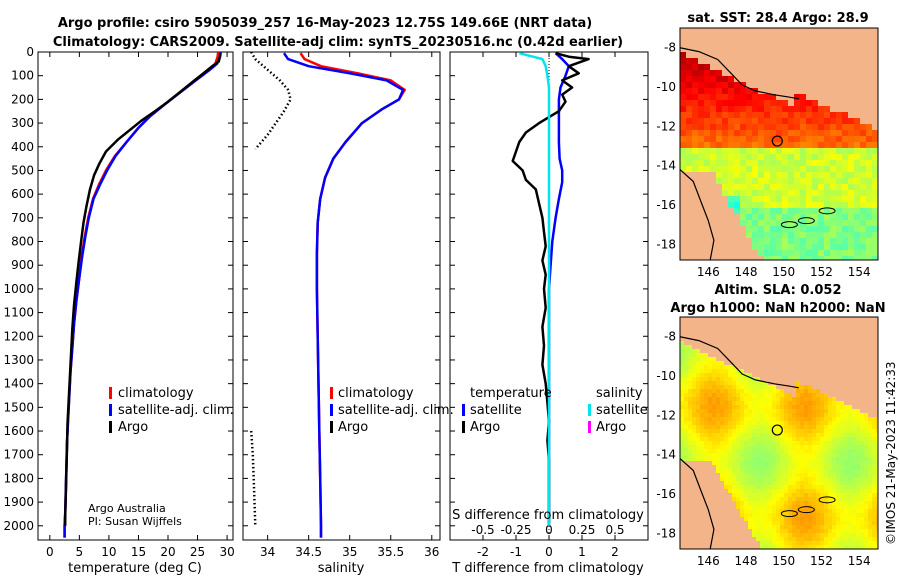  I want to click on y-tick-label: 1500, so click(18, 407).